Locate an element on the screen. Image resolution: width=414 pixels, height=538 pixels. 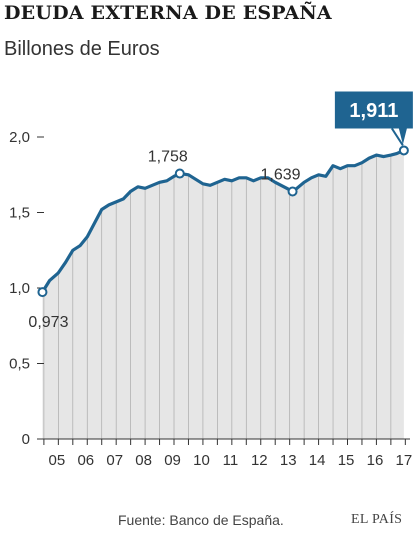
x-tick-label: 16 is located at coordinates (375, 460).